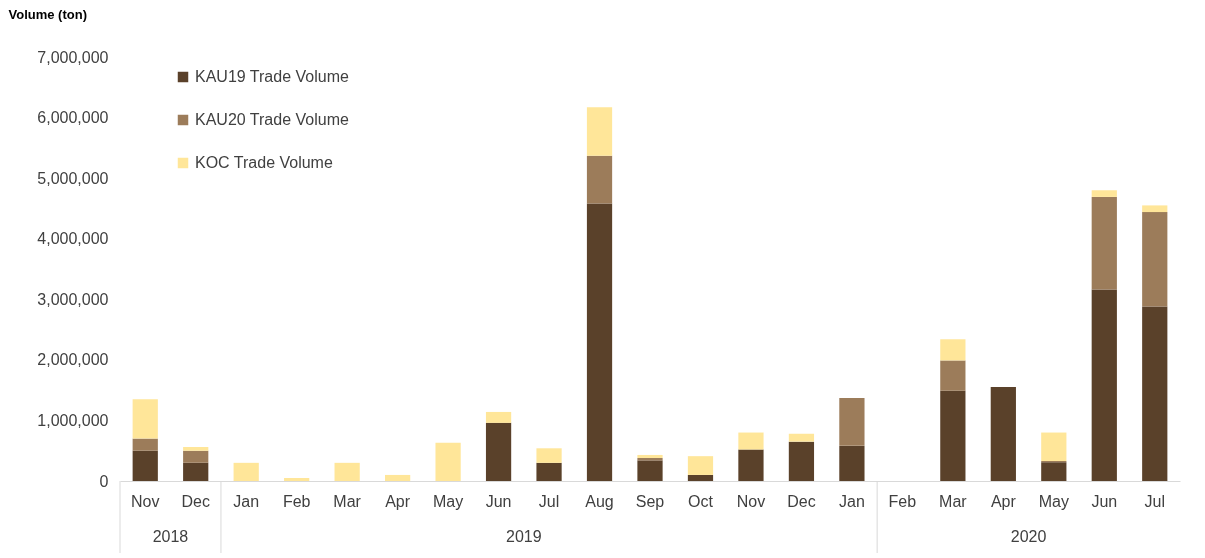 The width and height of the screenshot is (1205, 558). Describe the element at coordinates (47, 14) in the screenshot. I see `y-axis-title: Volume (ton)` at that location.